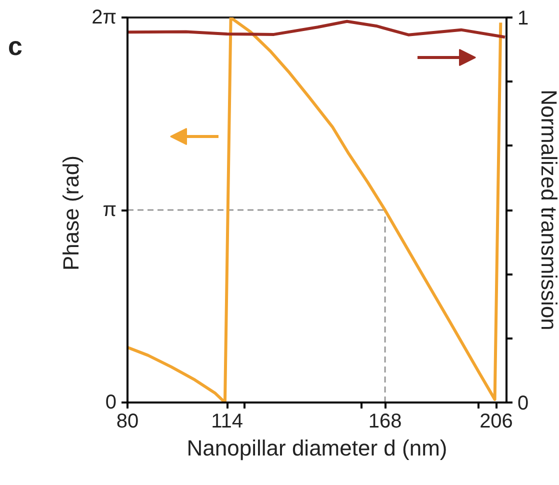 This screenshot has width=559, height=485. What do you see at coordinates (104, 17) in the screenshot?
I see `y-tick-label: 2π` at bounding box center [104, 17].